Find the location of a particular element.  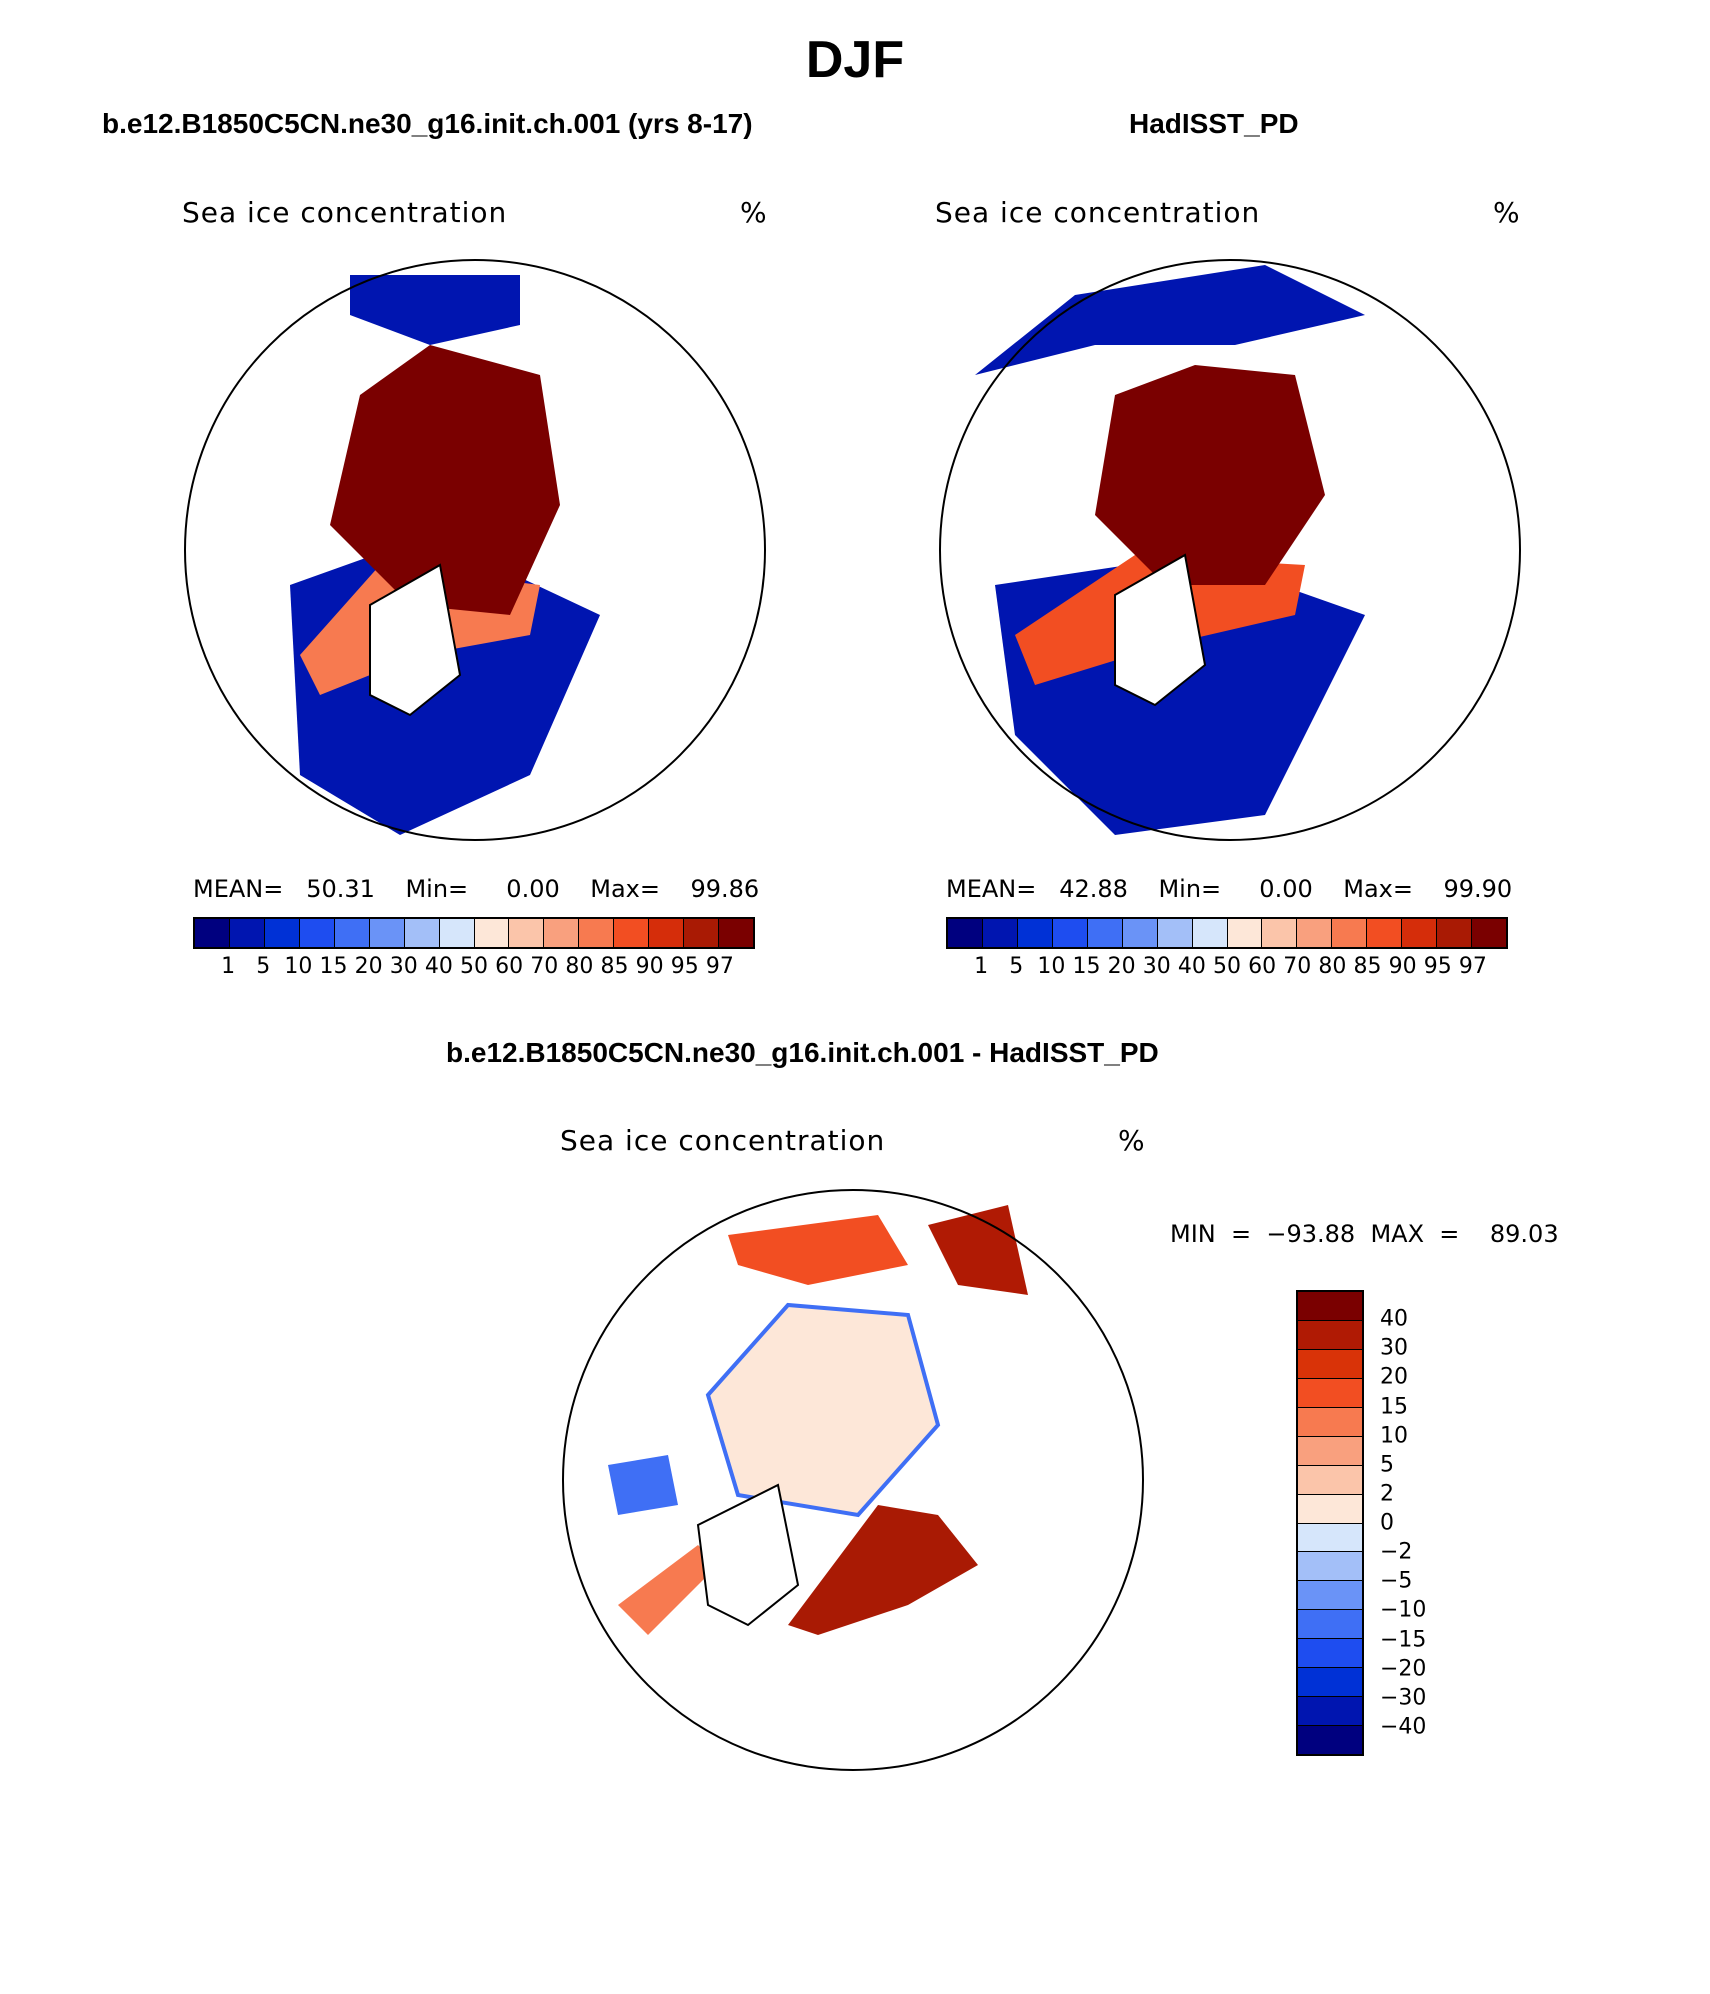

colorbar-tick-label: 85 is located at coordinates (614, 966).